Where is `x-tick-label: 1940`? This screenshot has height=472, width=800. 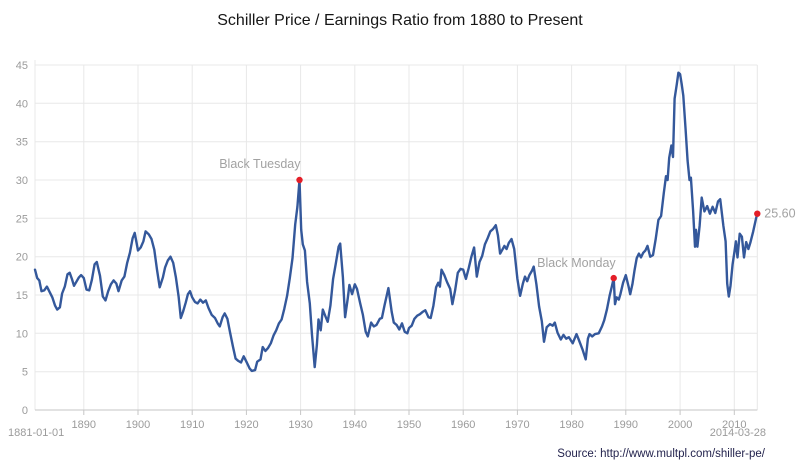
x-tick-label: 1940 is located at coordinates (355, 425).